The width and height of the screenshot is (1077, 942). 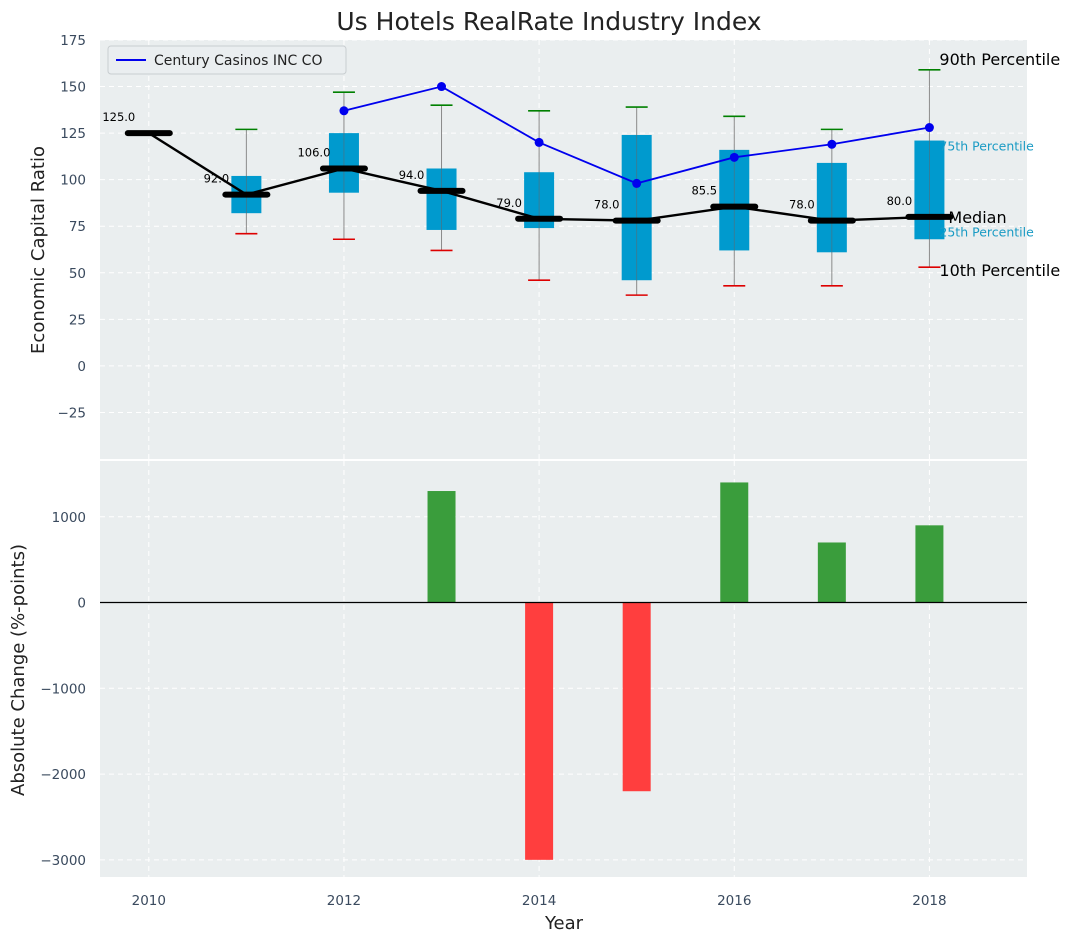 I want to click on top-y-tick-label: 175, so click(x=73, y=41).